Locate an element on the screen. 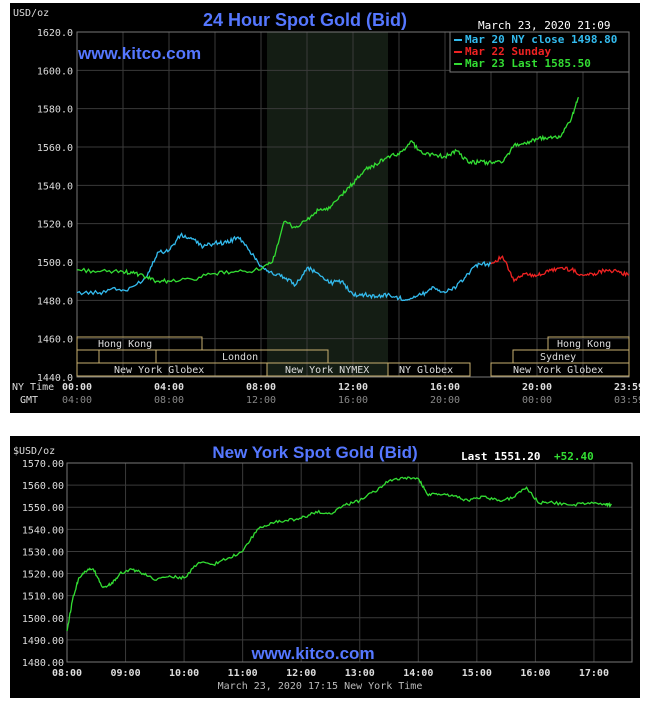 This screenshot has height=708, width=650. session-bars is located at coordinates (353, 356).